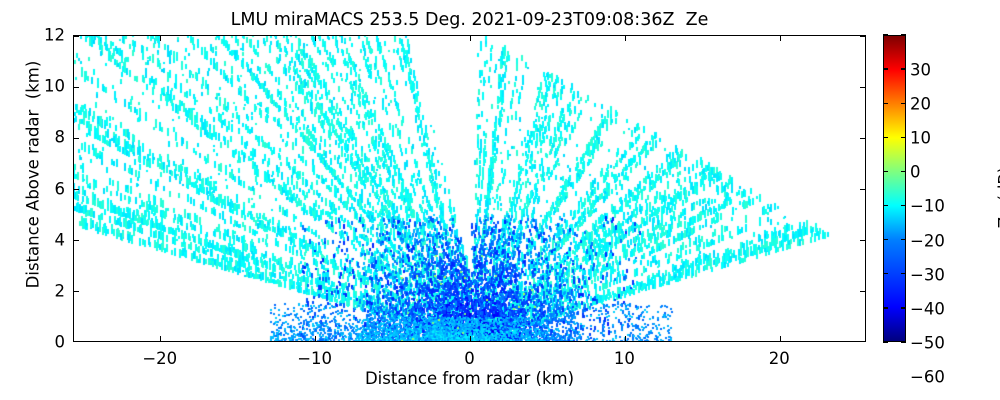 This screenshot has width=1000, height=400. I want to click on colorbar-tick-labels: −60 −50 −40 −30 −20 −10 0 10 20 30, so click(930, 211).